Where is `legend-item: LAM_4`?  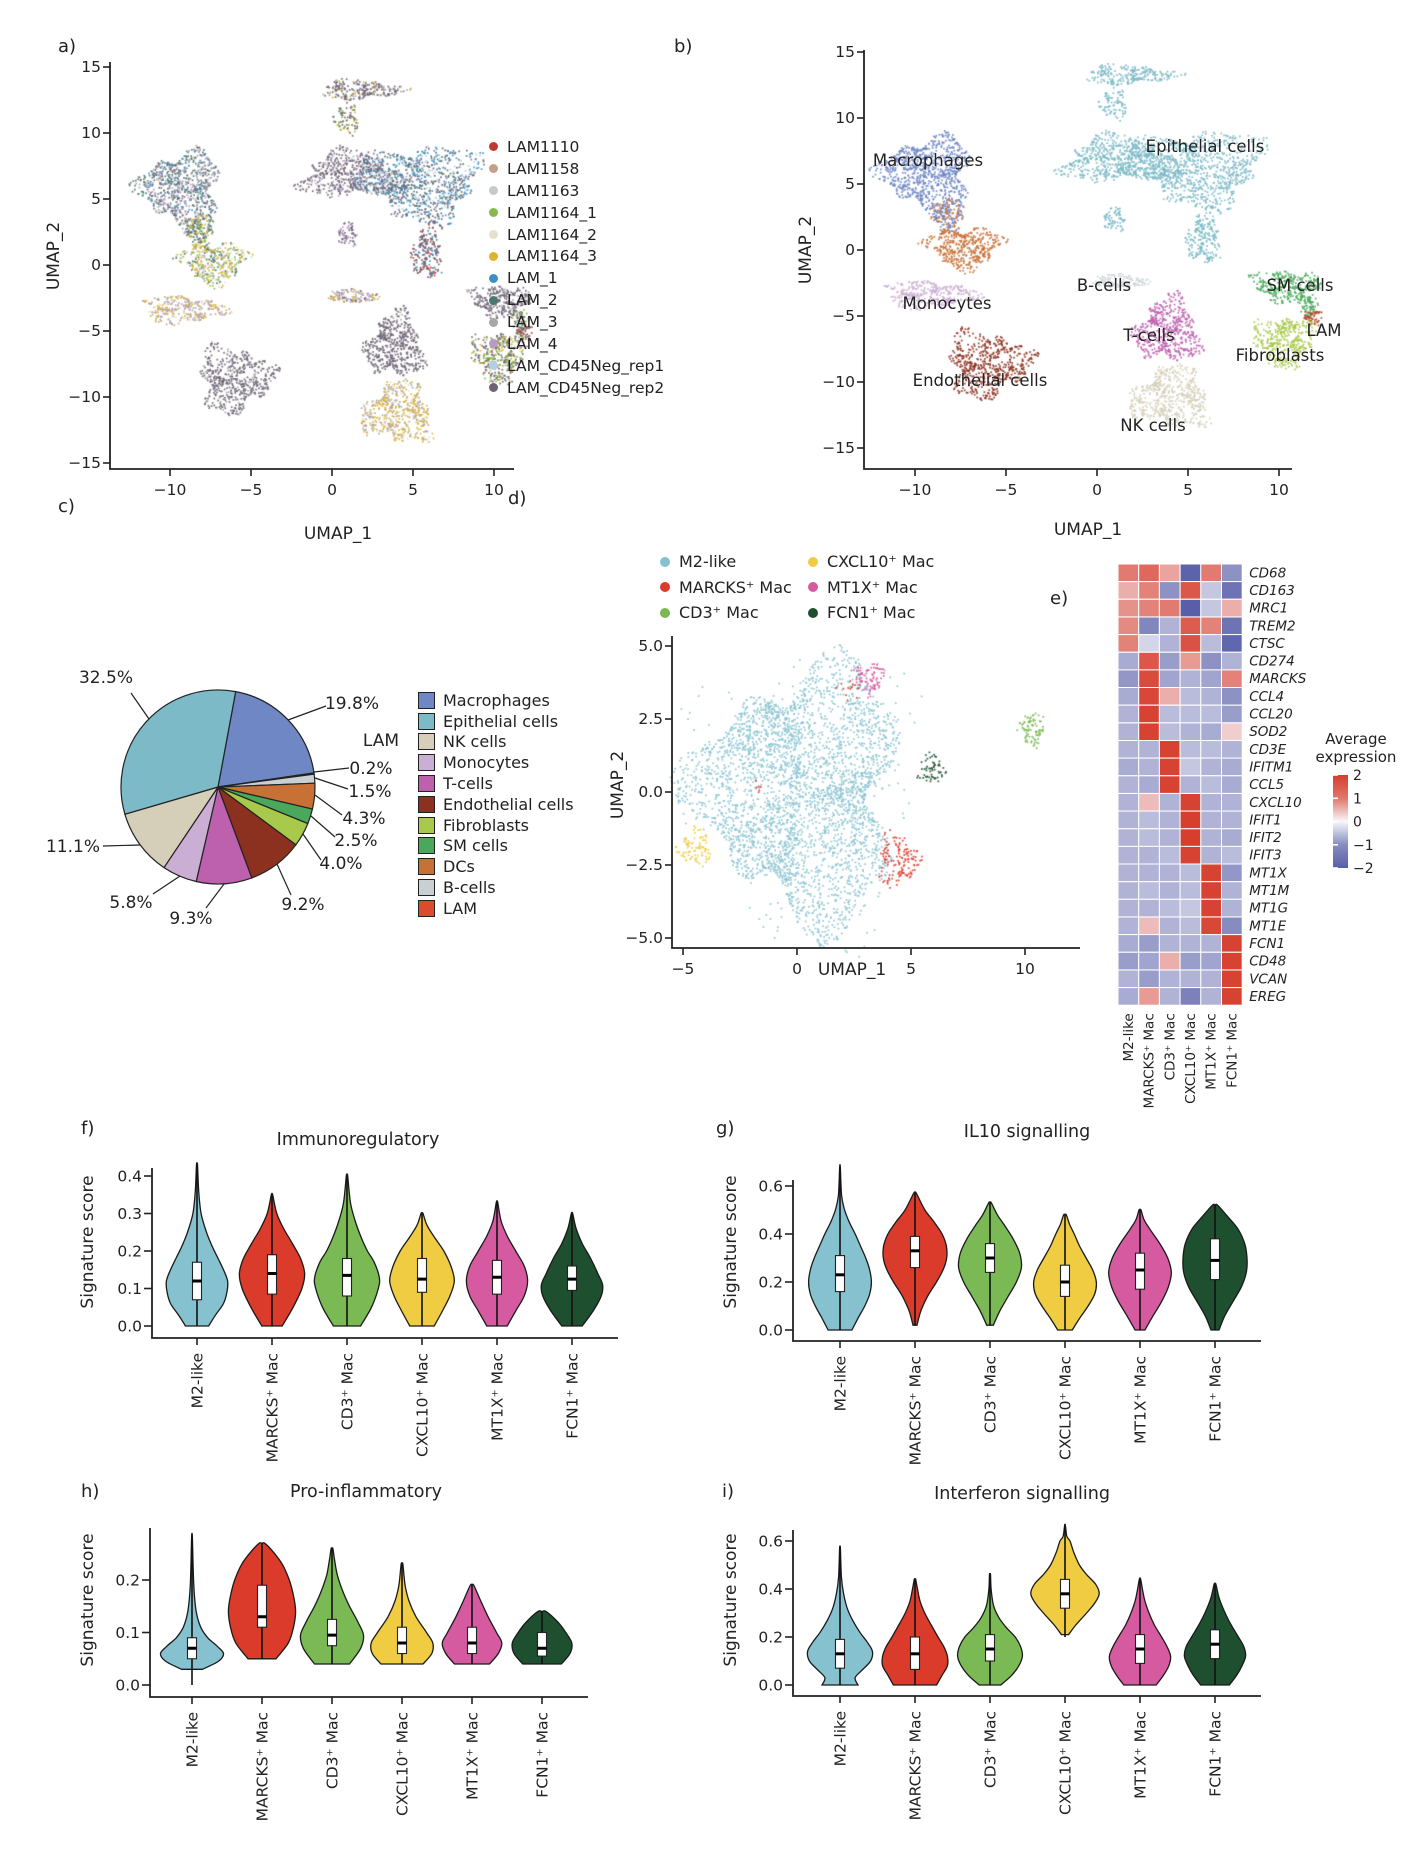
legend-item: LAM_4 is located at coordinates (576, 344).